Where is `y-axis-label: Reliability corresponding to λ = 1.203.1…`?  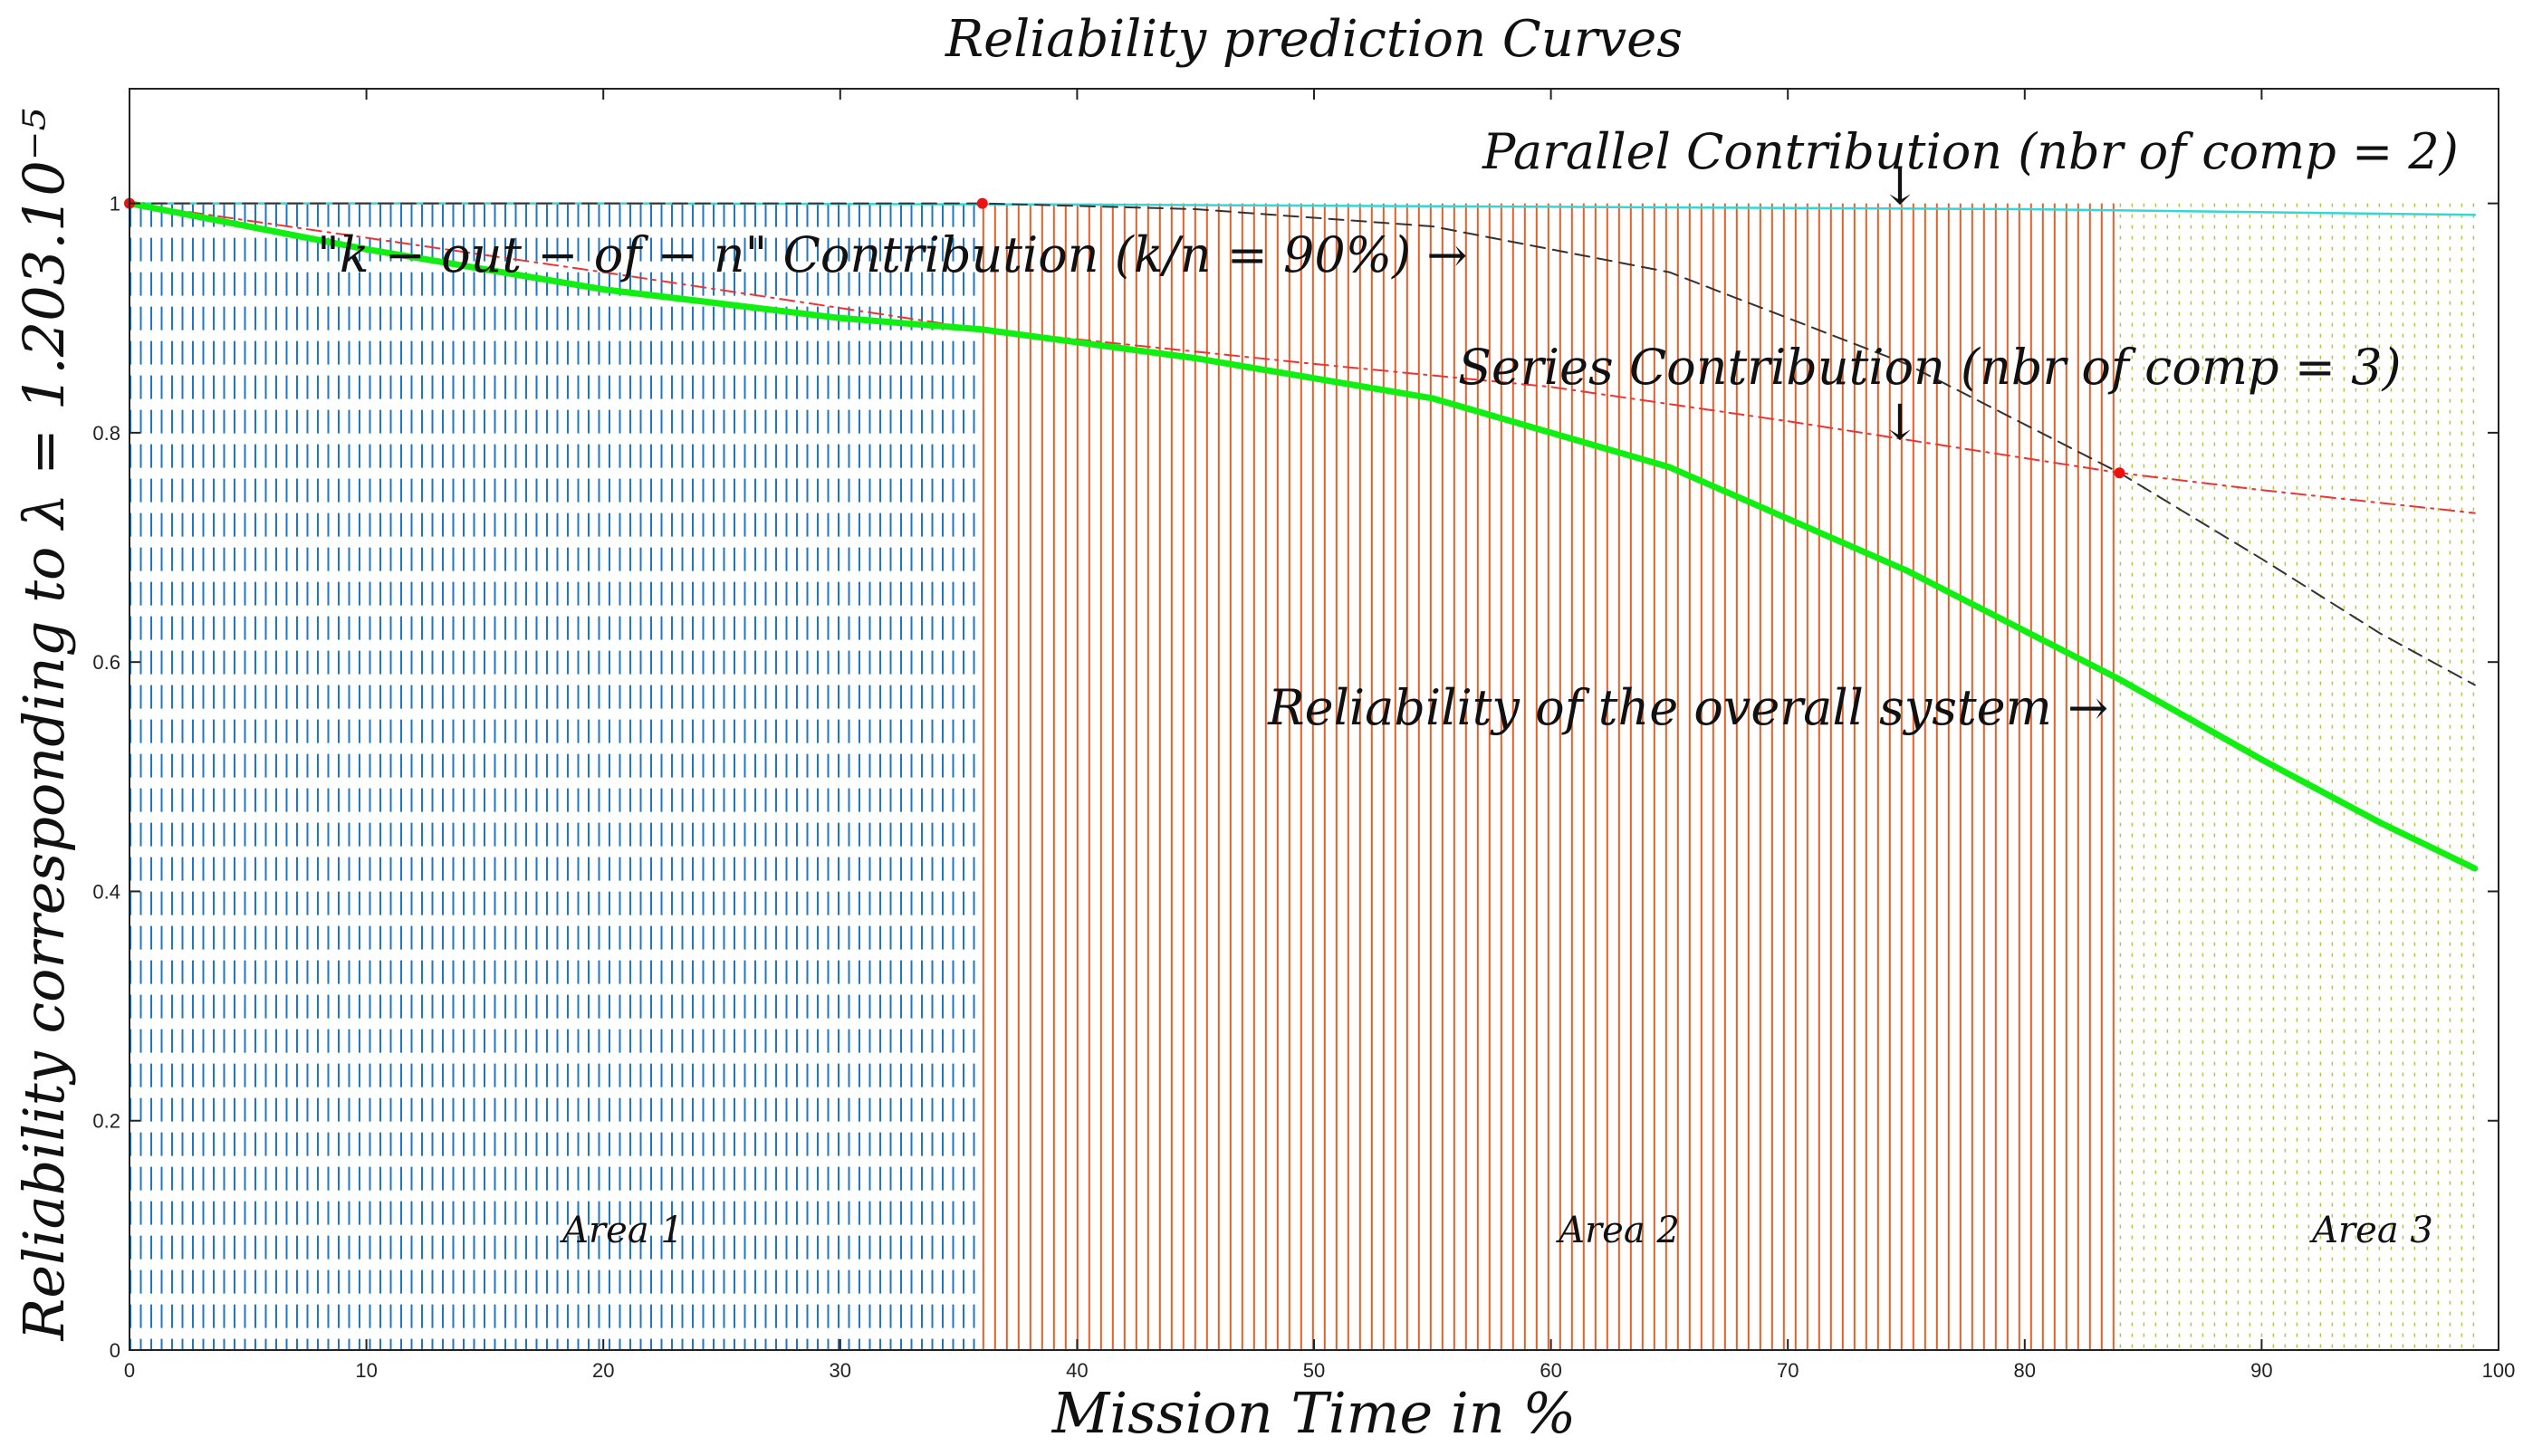
y-axis-label: Reliability corresponding to λ = 1.203.1… is located at coordinates (44, 725).